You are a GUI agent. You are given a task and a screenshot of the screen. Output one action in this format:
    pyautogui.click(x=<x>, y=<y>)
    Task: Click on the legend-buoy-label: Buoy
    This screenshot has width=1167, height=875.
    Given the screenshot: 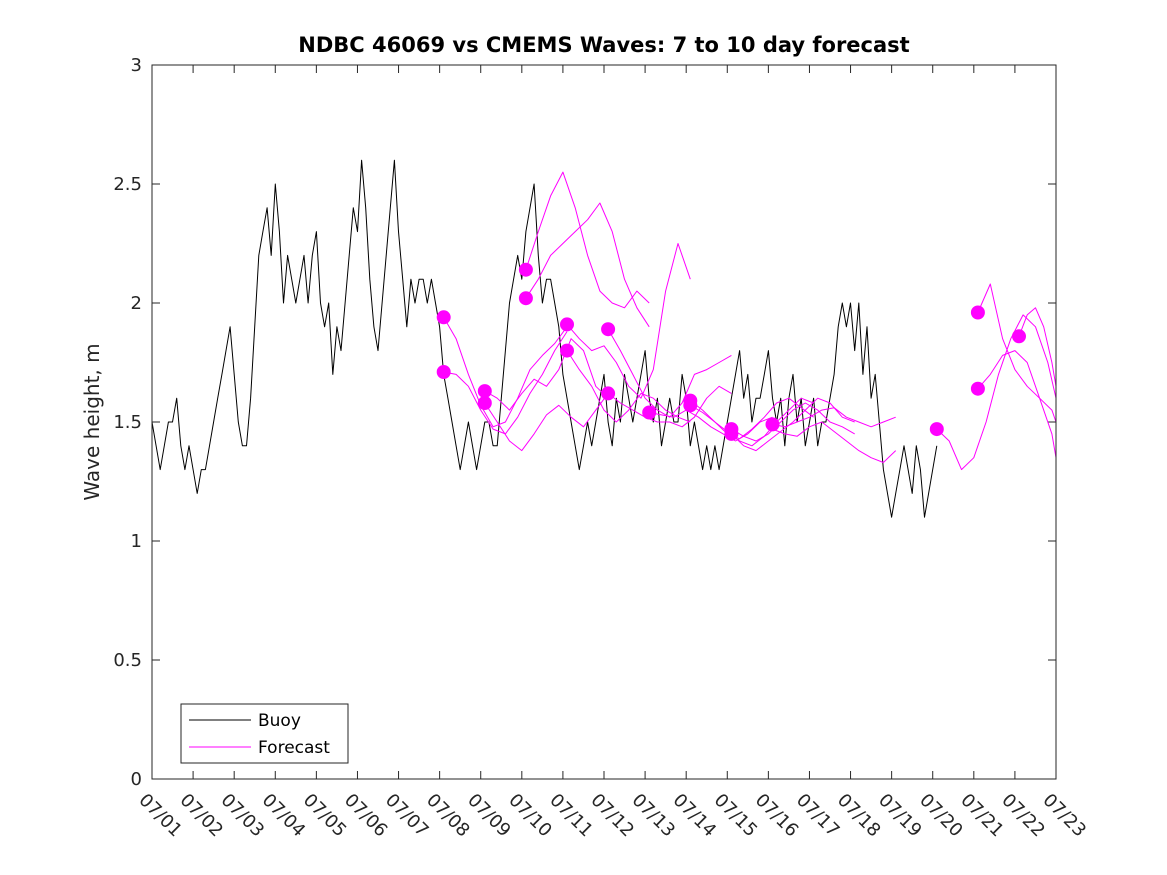 What is the action you would take?
    pyautogui.click(x=279, y=721)
    